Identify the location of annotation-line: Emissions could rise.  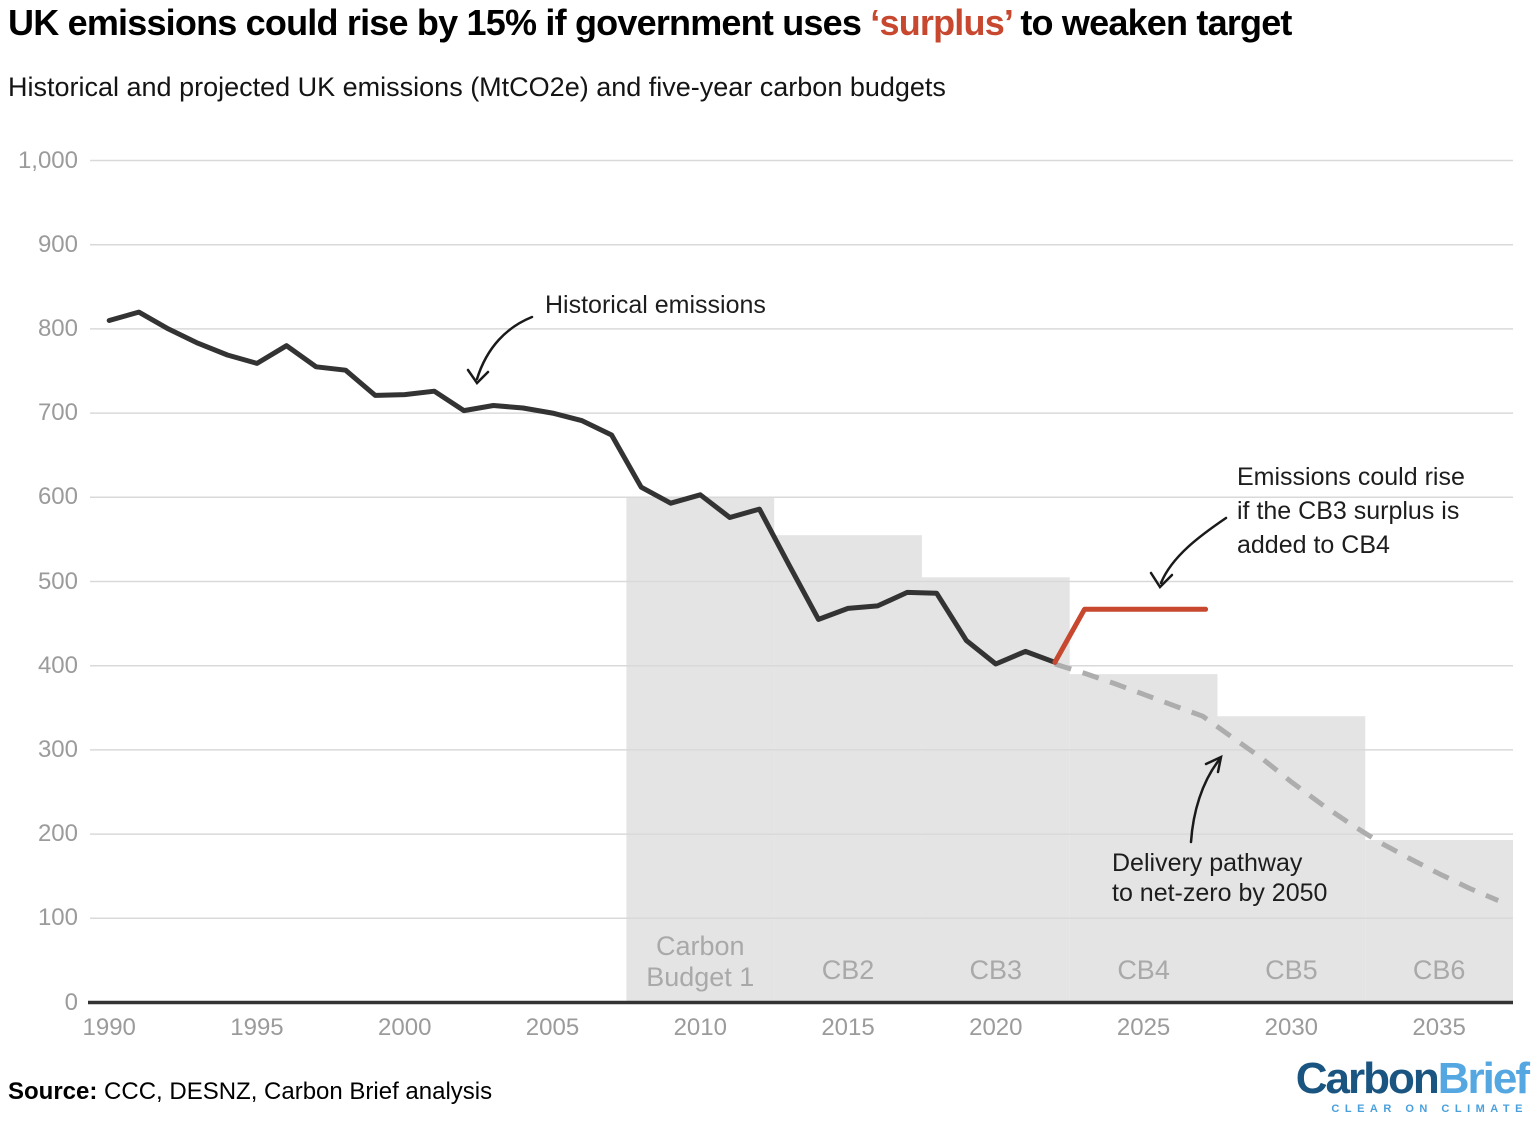
(1351, 477).